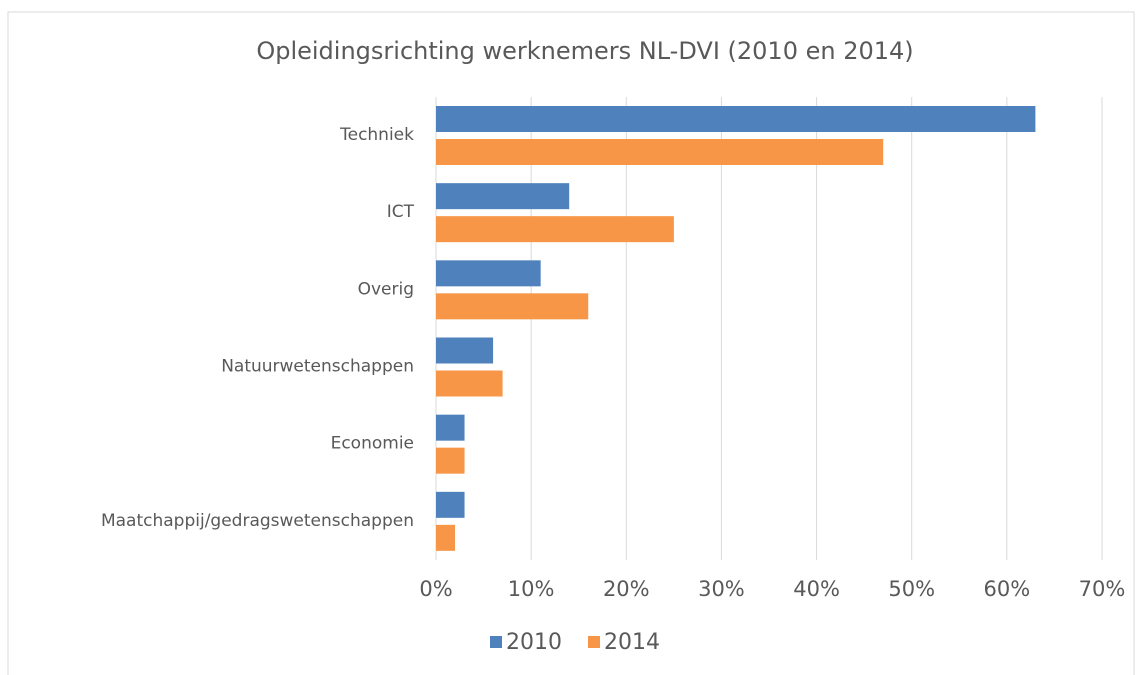 Image resolution: width=1144 pixels, height=675 pixels. I want to click on x-tick-label: 50%, so click(911, 589).